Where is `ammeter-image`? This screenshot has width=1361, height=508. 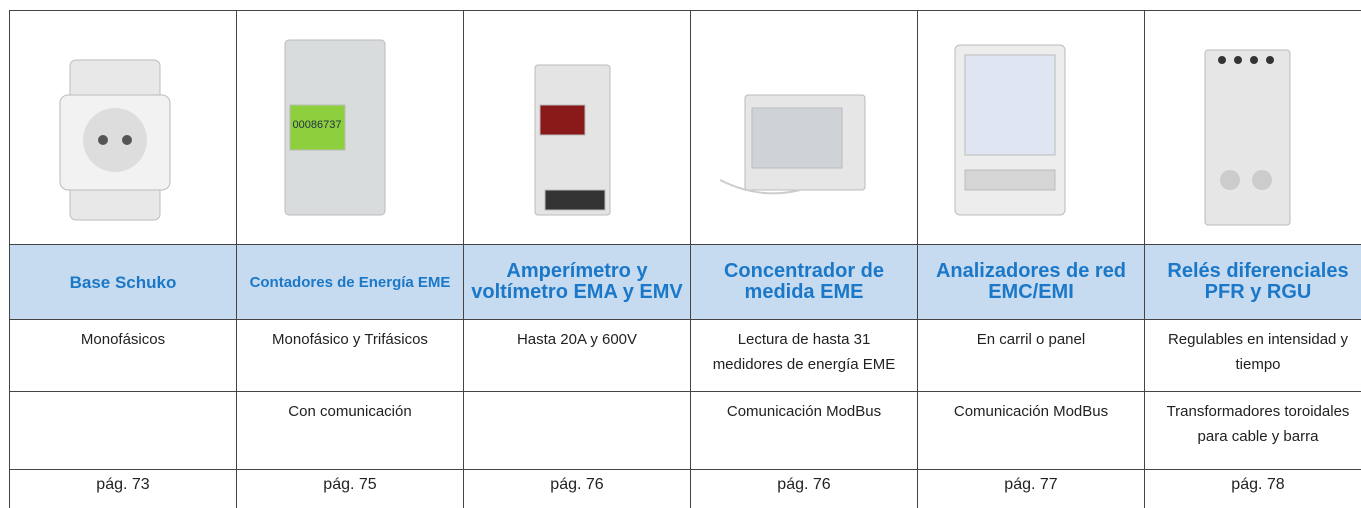
ammeter-image is located at coordinates (572, 140).